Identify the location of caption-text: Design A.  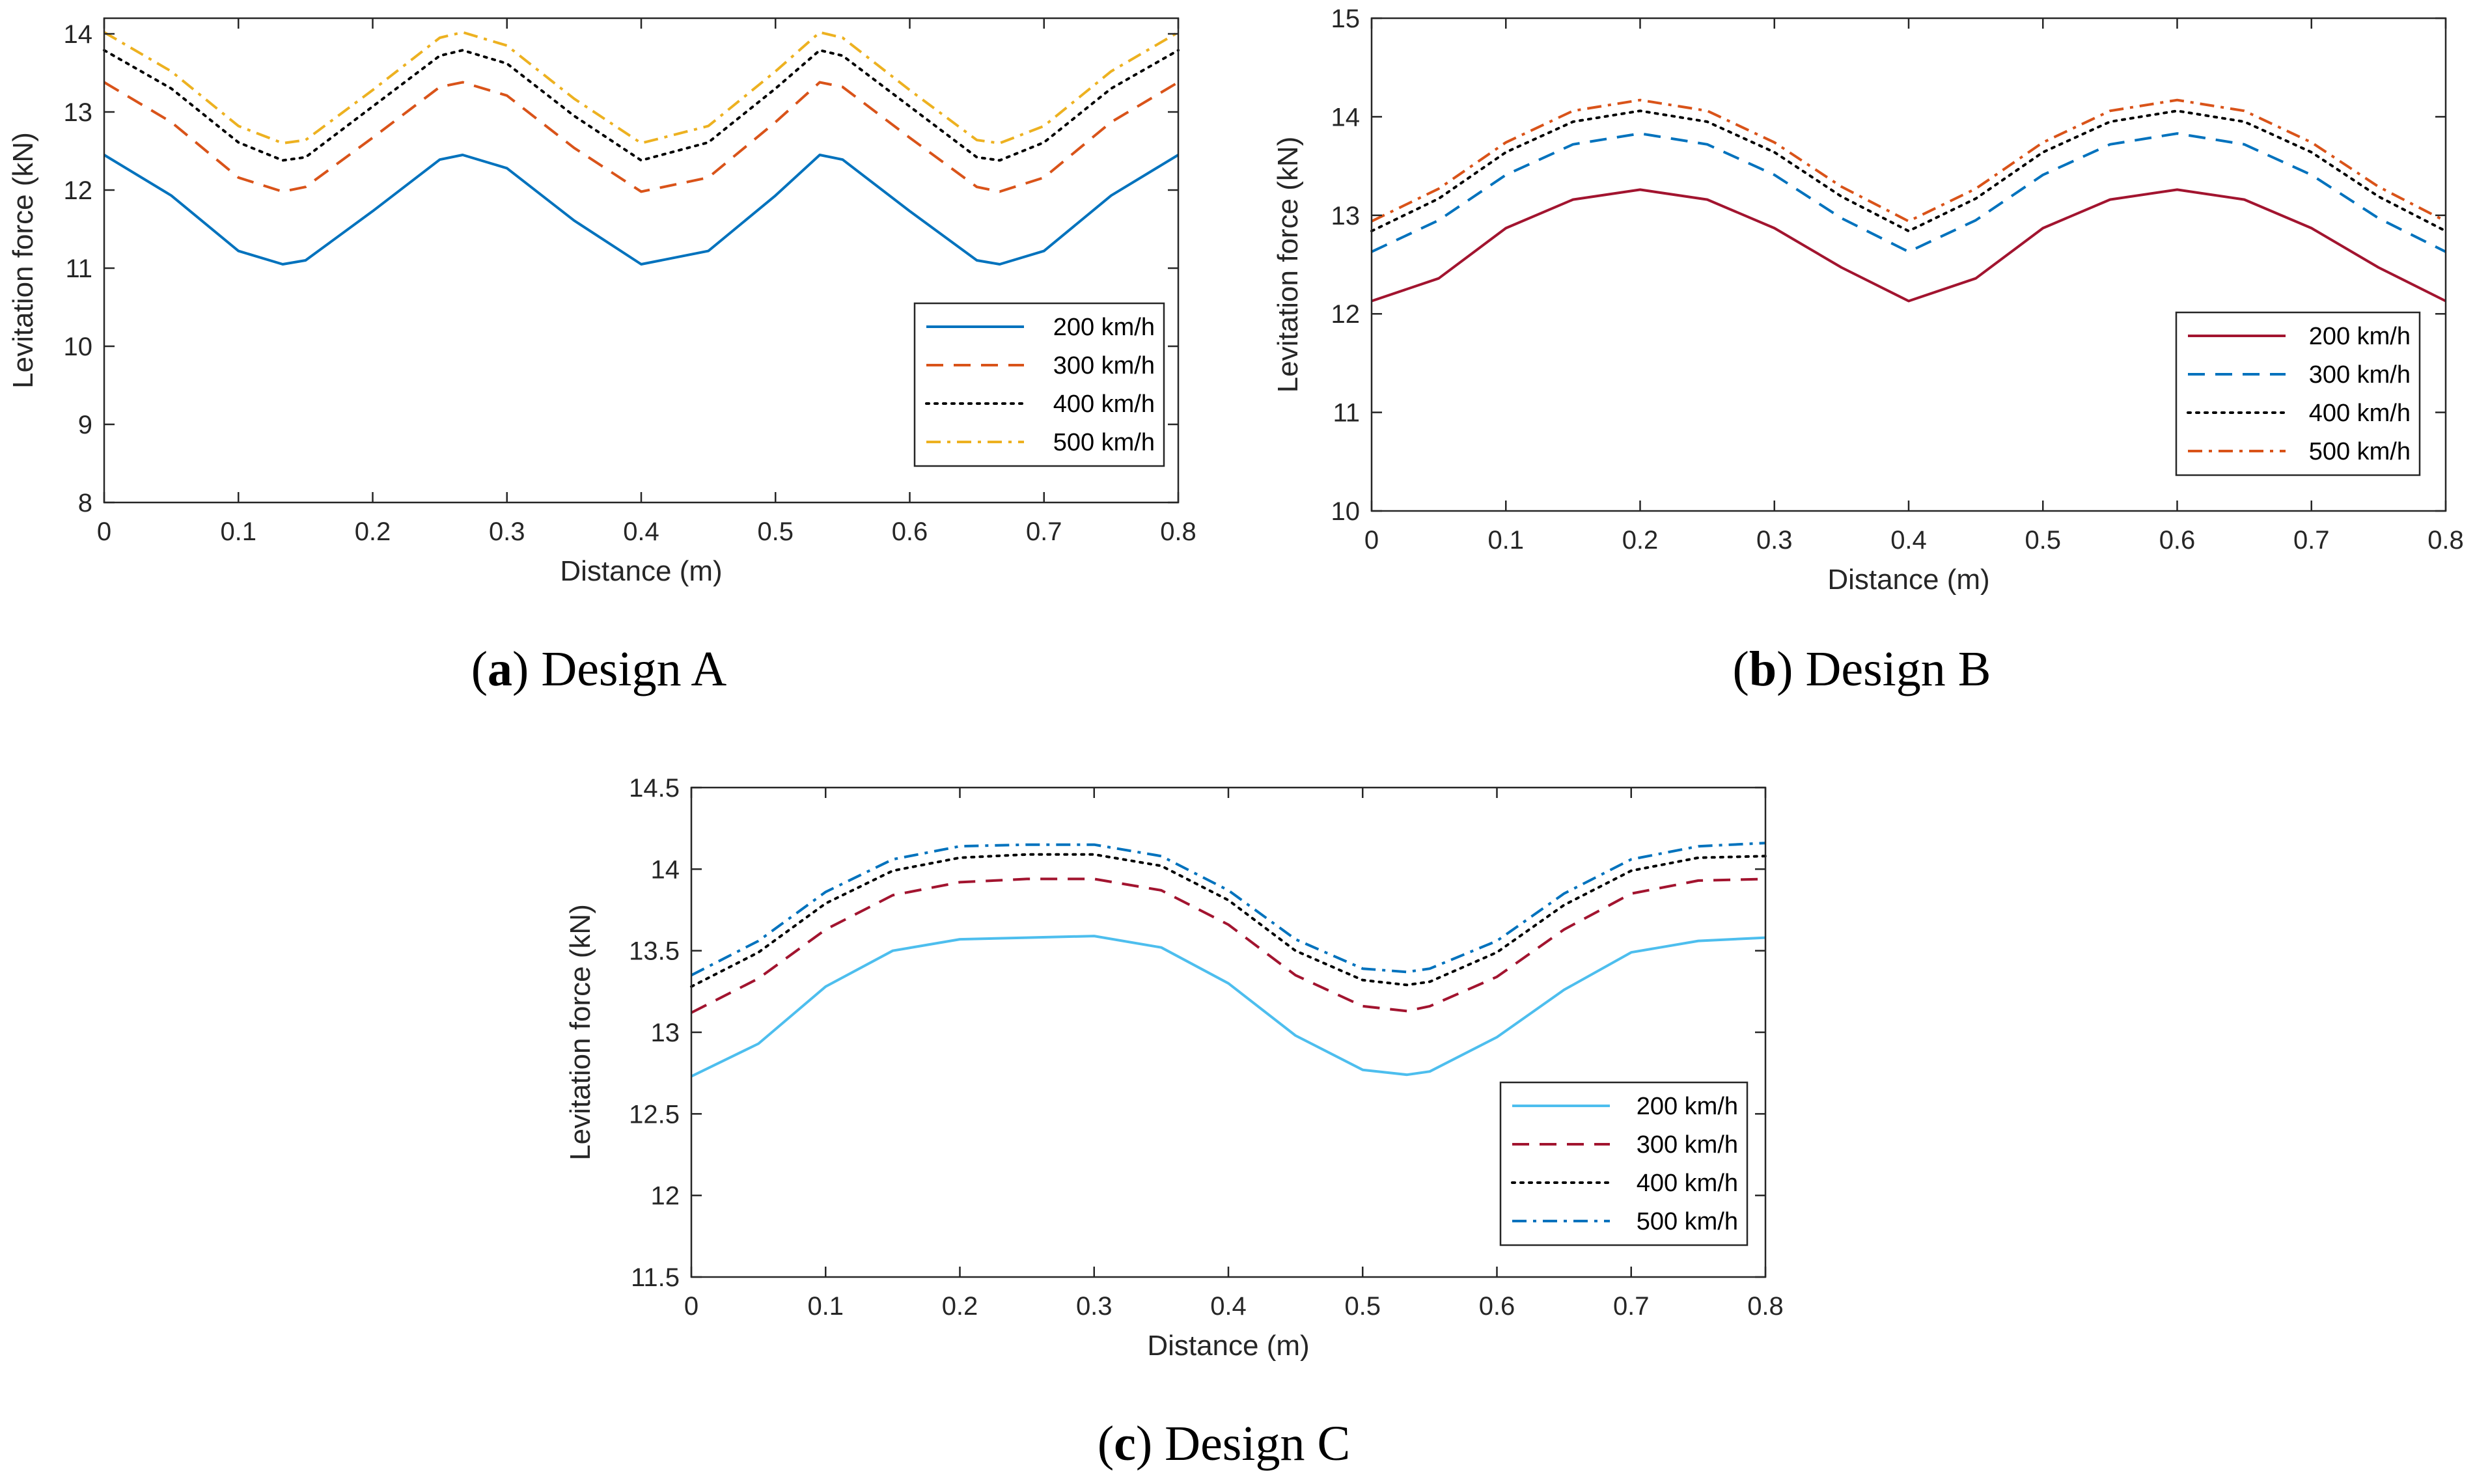
(634, 669).